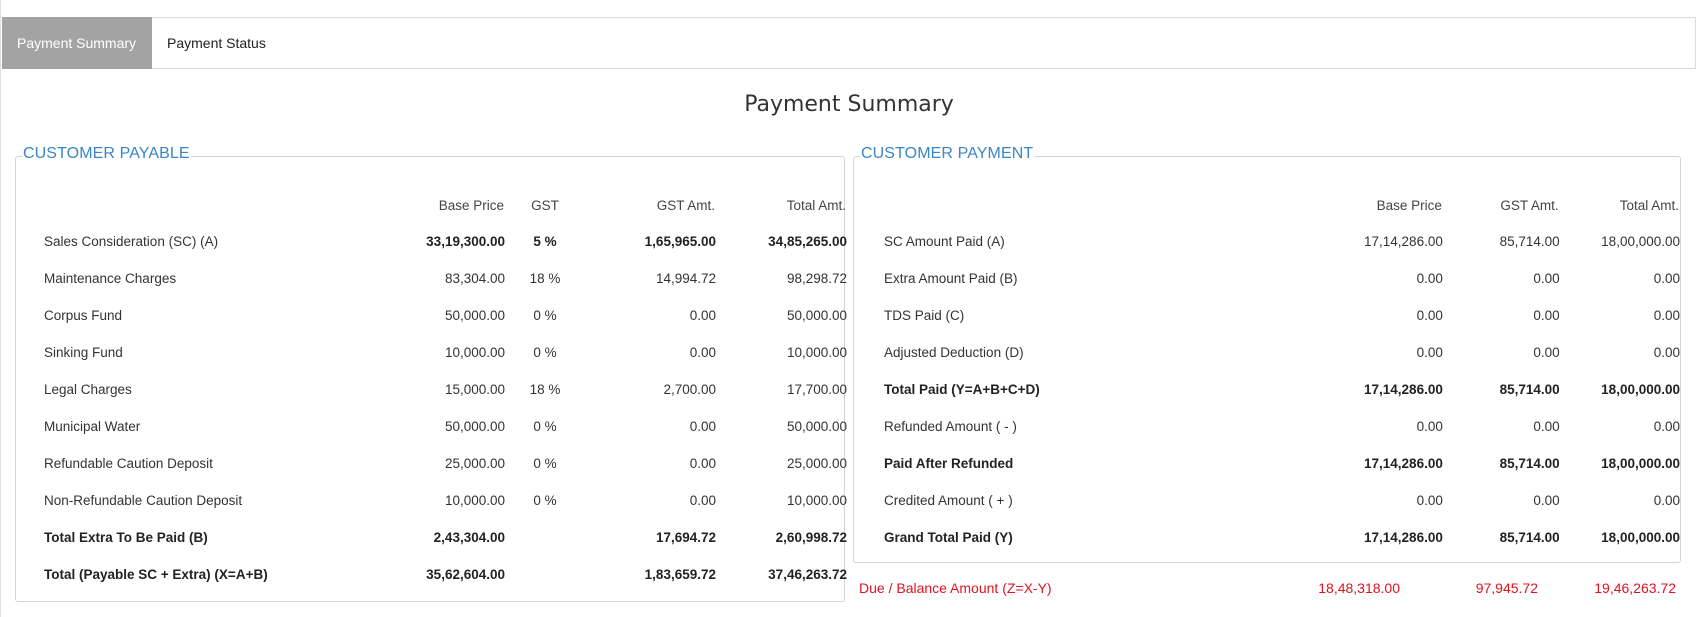 The width and height of the screenshot is (1698, 617). Describe the element at coordinates (469, 537) in the screenshot. I see `row-base-price: 2,43,304.00` at that location.